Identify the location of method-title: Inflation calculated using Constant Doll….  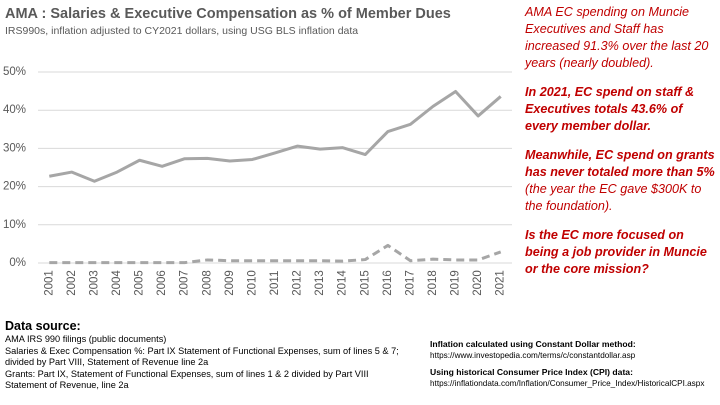
(533, 344).